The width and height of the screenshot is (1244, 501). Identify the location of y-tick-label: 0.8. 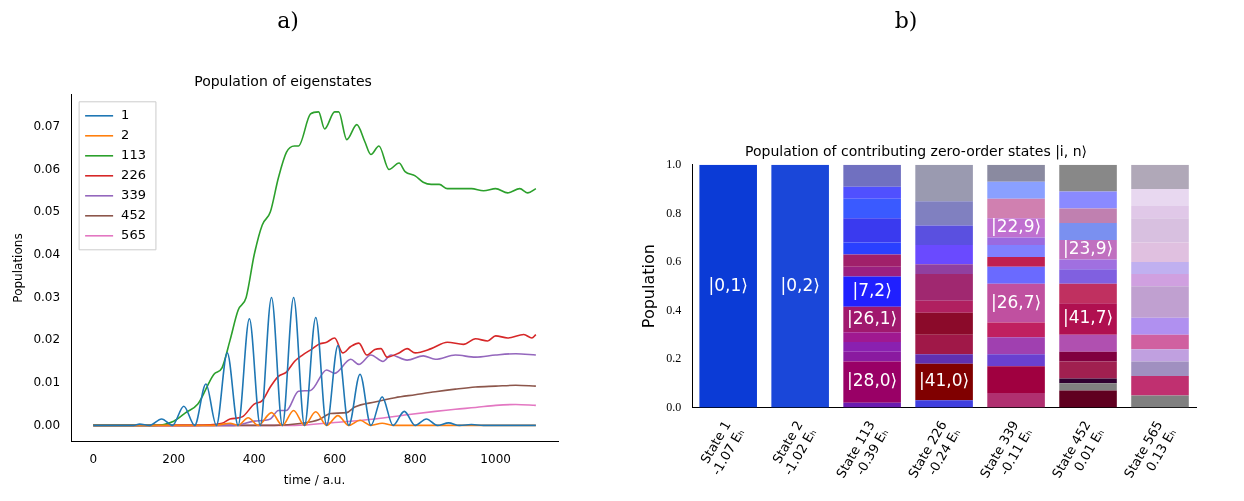
(674, 212).